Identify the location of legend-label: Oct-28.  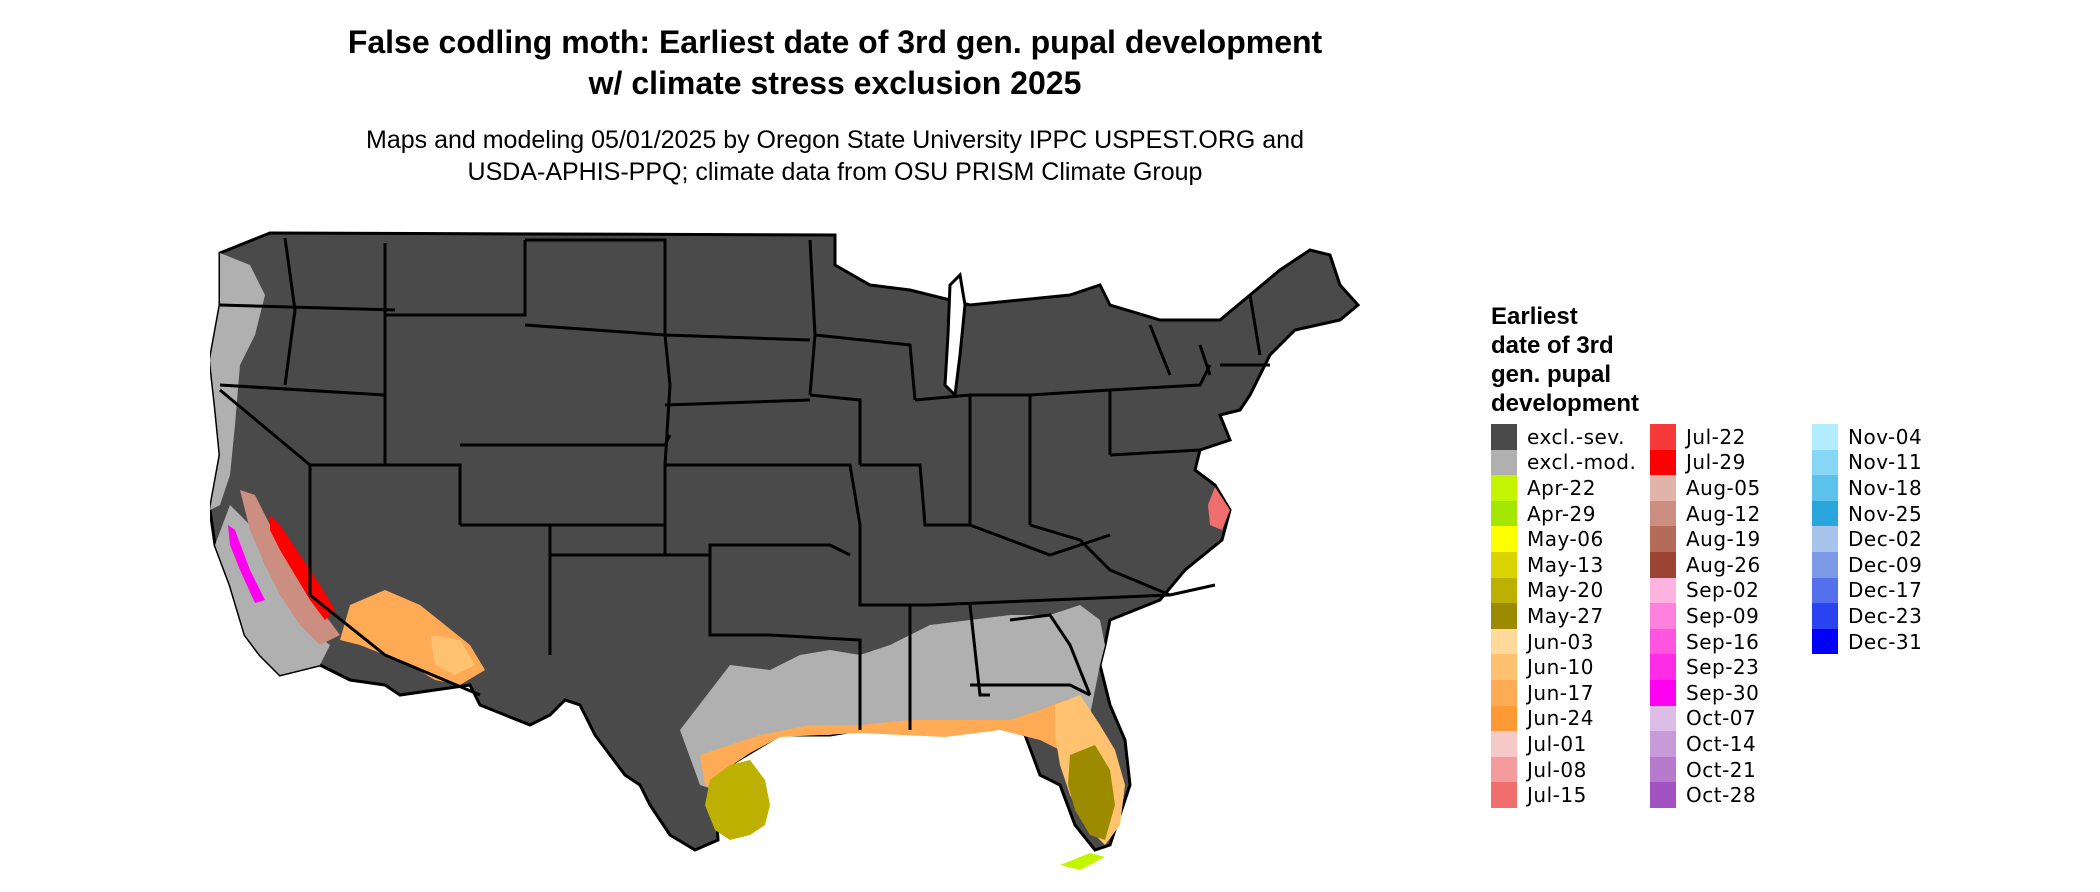
(1721, 795).